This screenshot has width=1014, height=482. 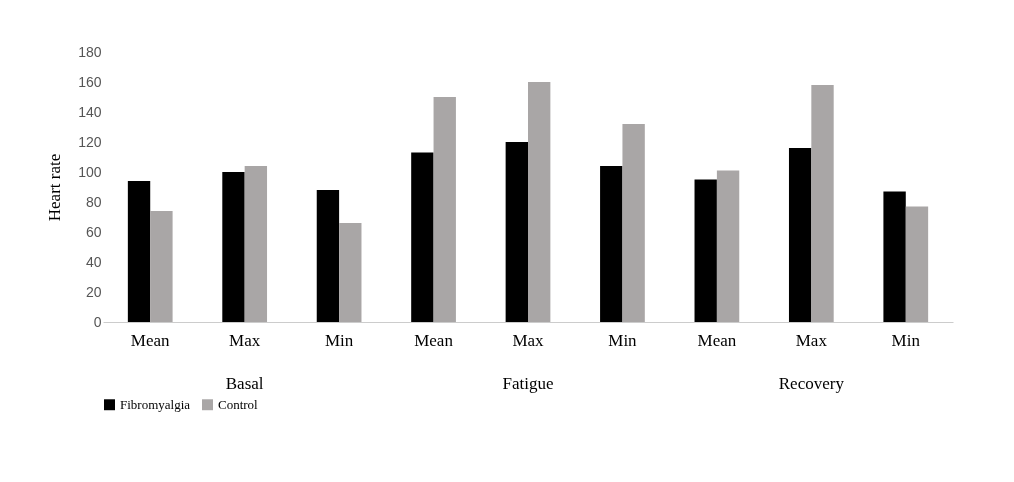 What do you see at coordinates (528, 383) in the screenshot?
I see `text: Fatigue` at bounding box center [528, 383].